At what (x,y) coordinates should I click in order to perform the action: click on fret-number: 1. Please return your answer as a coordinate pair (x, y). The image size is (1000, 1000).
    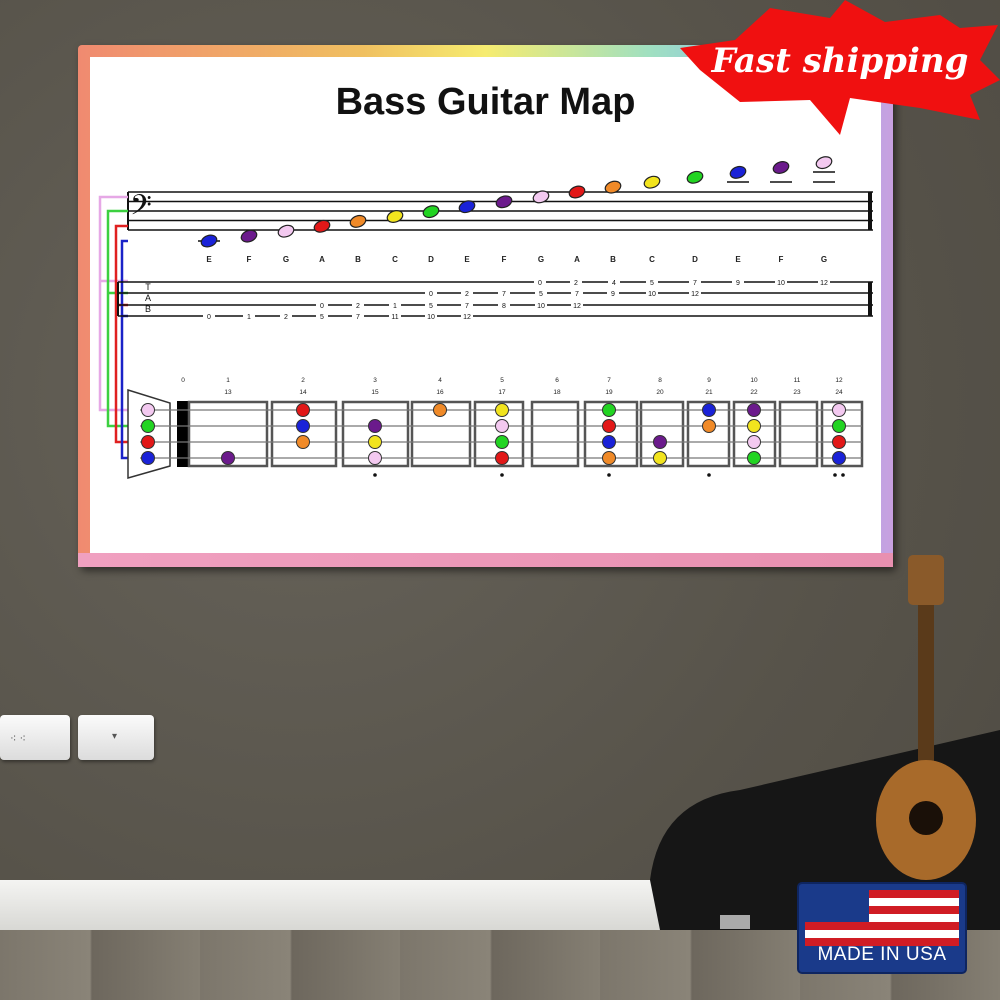
    Looking at the image, I should click on (228, 380).